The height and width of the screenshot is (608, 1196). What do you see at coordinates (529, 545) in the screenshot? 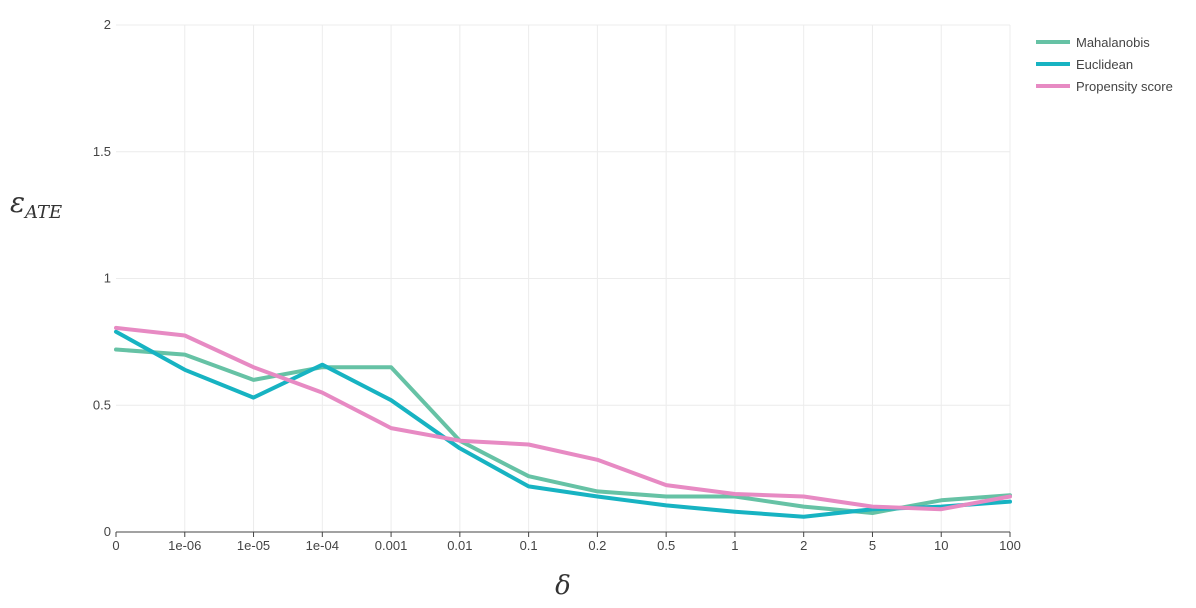
I see `x-tick-label: 0.1` at bounding box center [529, 545].